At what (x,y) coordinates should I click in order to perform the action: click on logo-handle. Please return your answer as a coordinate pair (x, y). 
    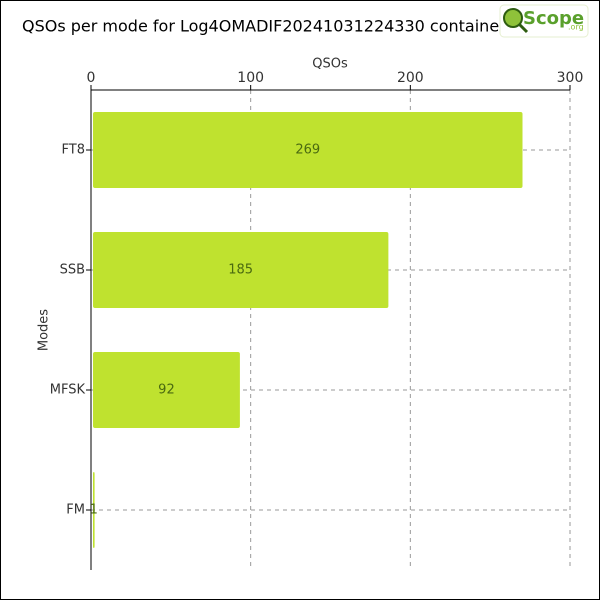
    Looking at the image, I should click on (523, 28).